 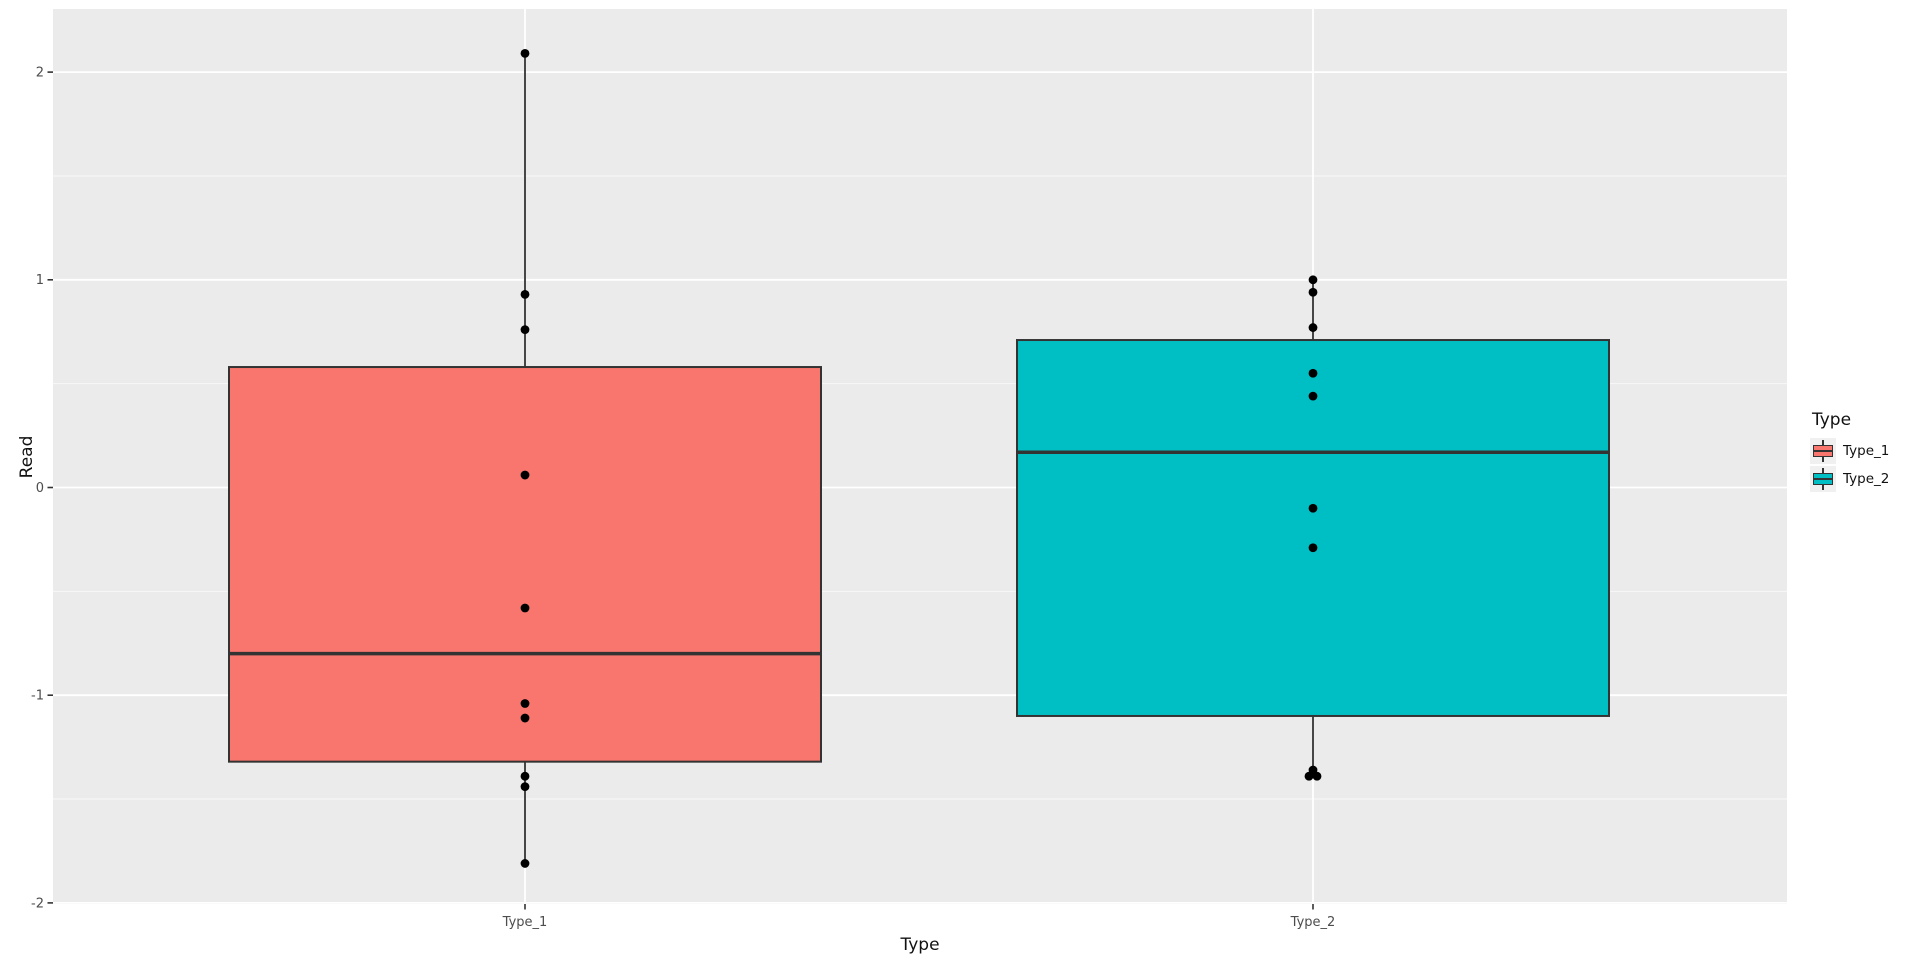 I want to click on y-tick-label: 0, so click(x=40, y=488).